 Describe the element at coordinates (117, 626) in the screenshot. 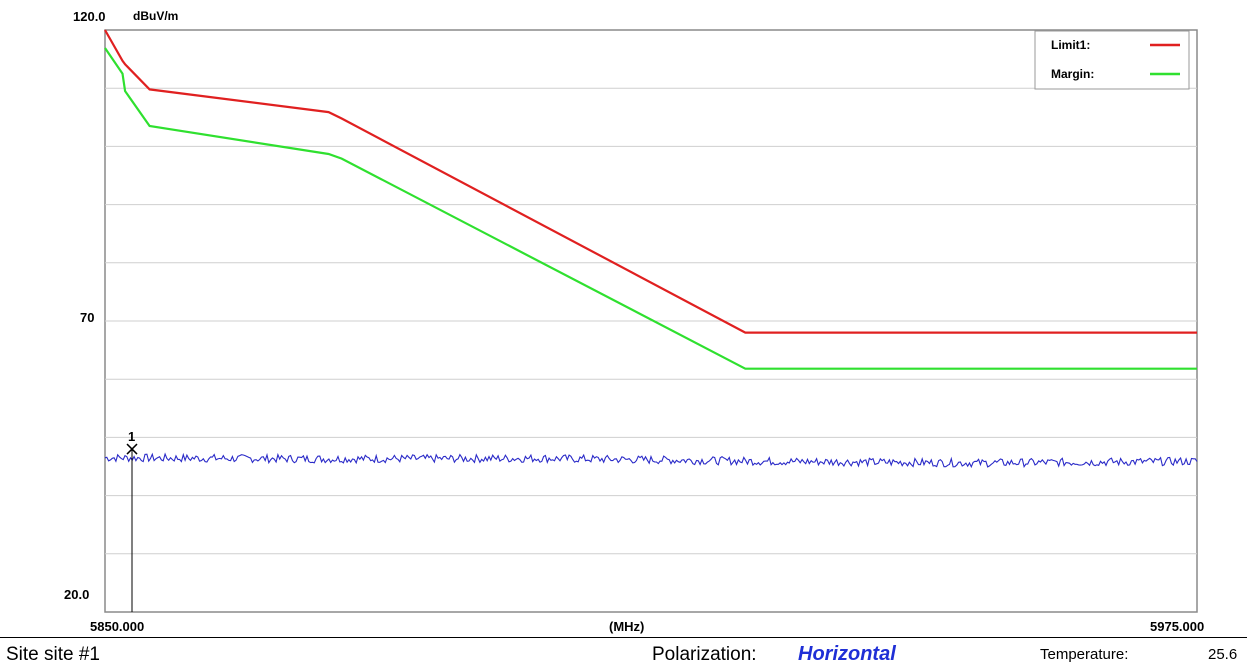

I see `x-tick-label-start: 5850.000` at that location.